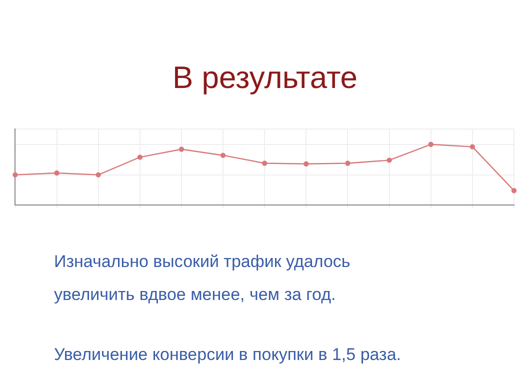 The height and width of the screenshot is (389, 530). What do you see at coordinates (202, 262) in the screenshot?
I see `text: Изначально высокий трафик удалось` at bounding box center [202, 262].